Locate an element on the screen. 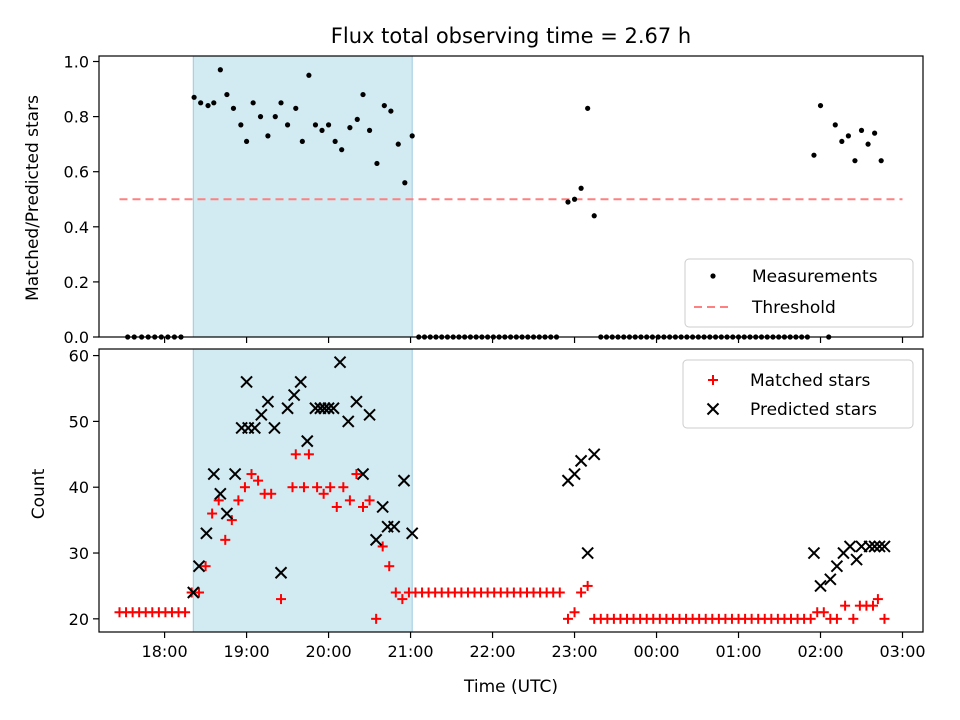 The width and height of the screenshot is (960, 720). bottom-y-tick-label: 50 is located at coordinates (79, 421).